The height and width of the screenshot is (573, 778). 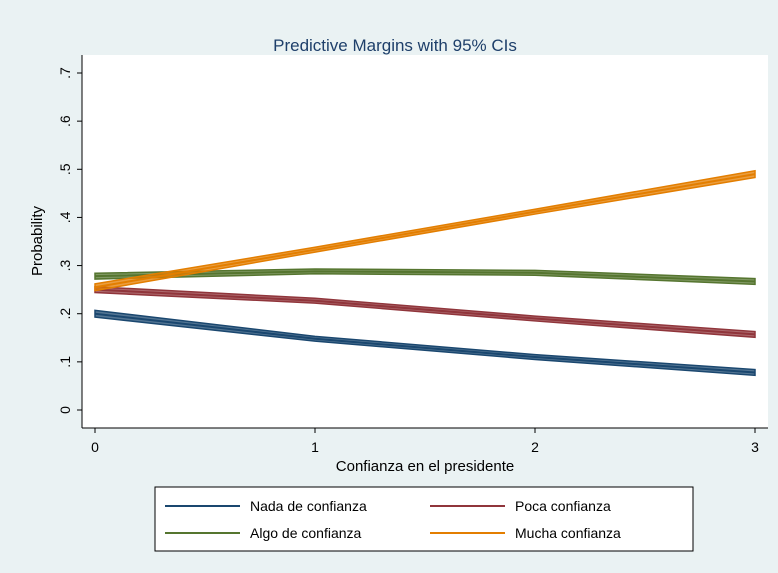 I want to click on y-tick-label: .4, so click(x=65, y=217).